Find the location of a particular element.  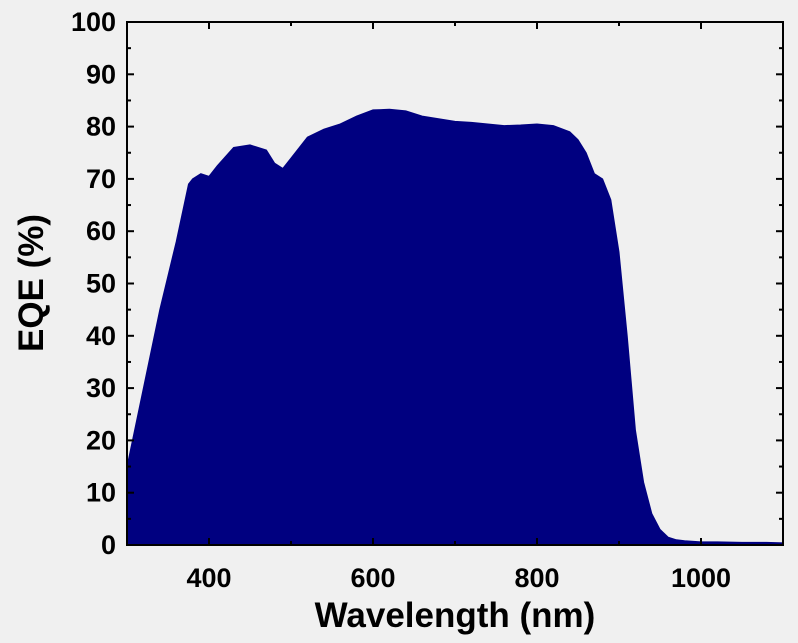

y-tick-label: 40 is located at coordinates (101, 336).